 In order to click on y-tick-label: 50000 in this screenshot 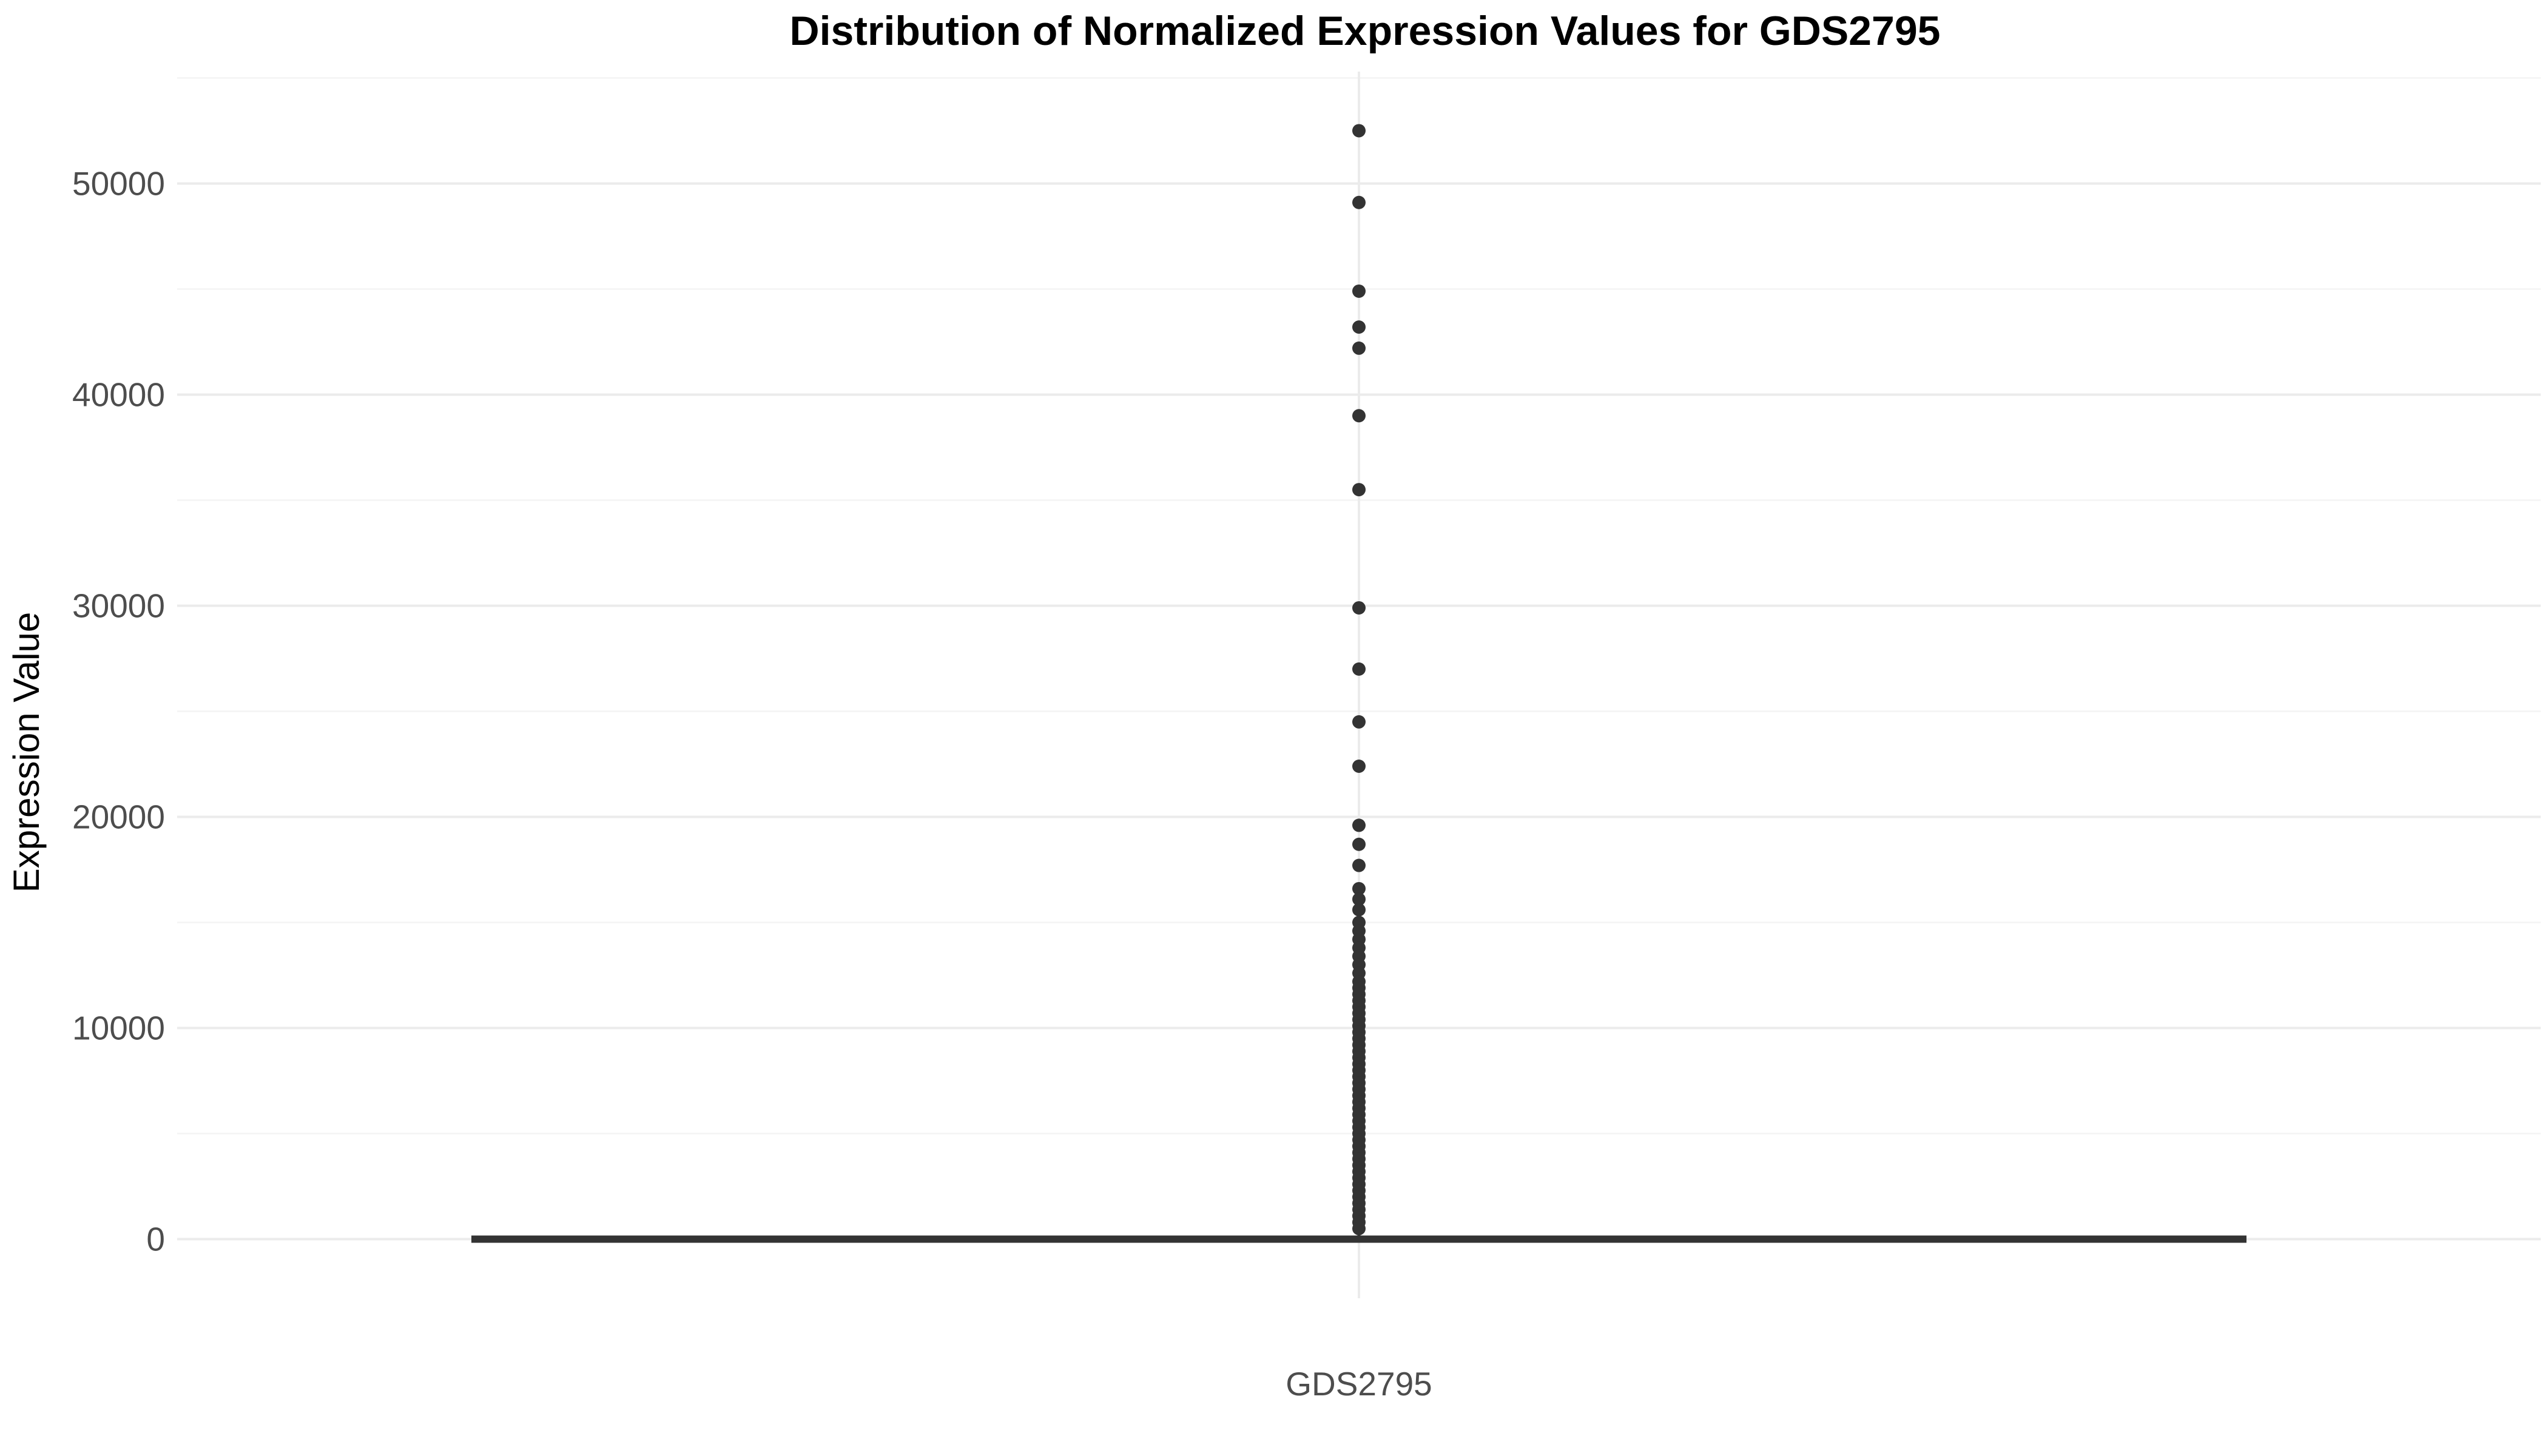, I will do `click(118, 183)`.